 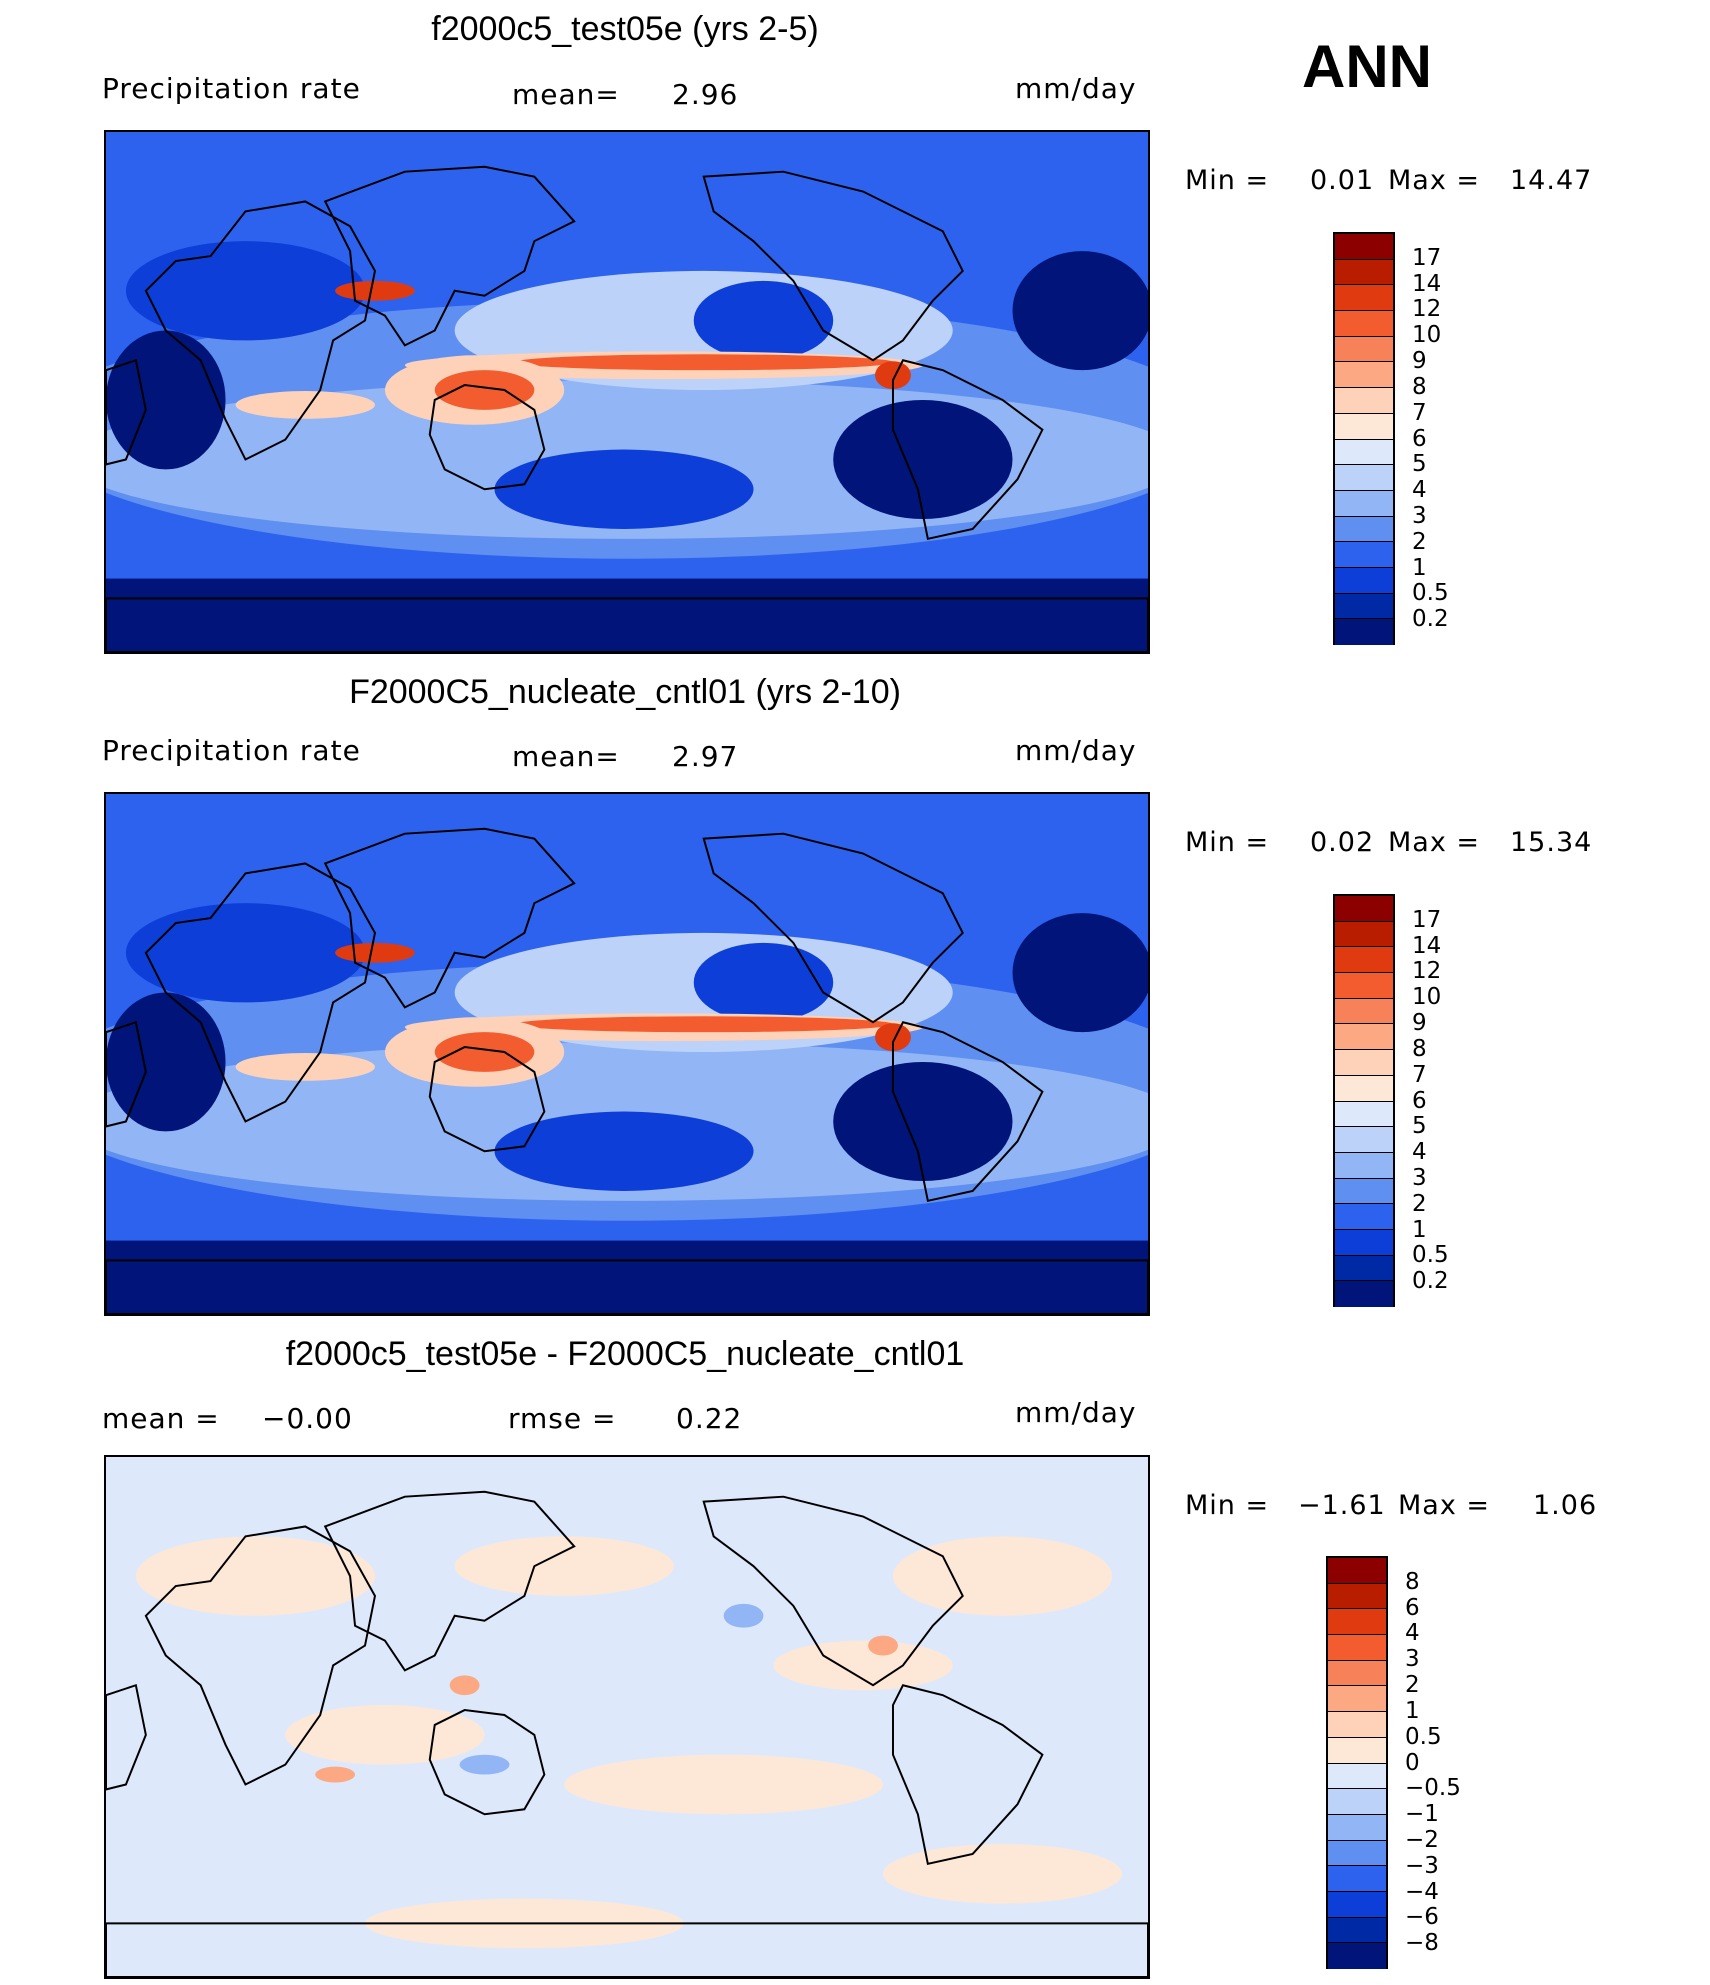 What do you see at coordinates (1076, 750) in the screenshot?
I see `panel-2-units: mm/day` at bounding box center [1076, 750].